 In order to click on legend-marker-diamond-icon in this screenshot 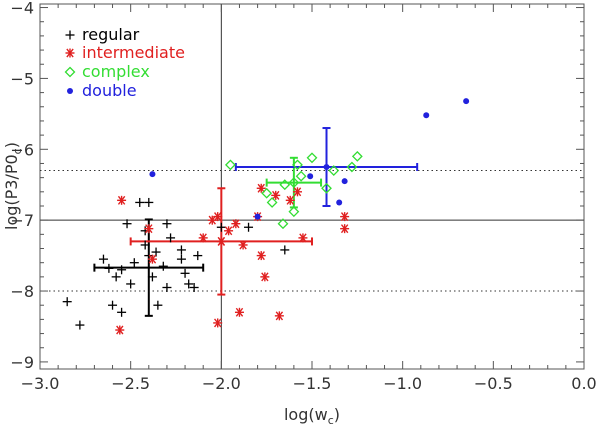, I will do `click(70, 72)`.